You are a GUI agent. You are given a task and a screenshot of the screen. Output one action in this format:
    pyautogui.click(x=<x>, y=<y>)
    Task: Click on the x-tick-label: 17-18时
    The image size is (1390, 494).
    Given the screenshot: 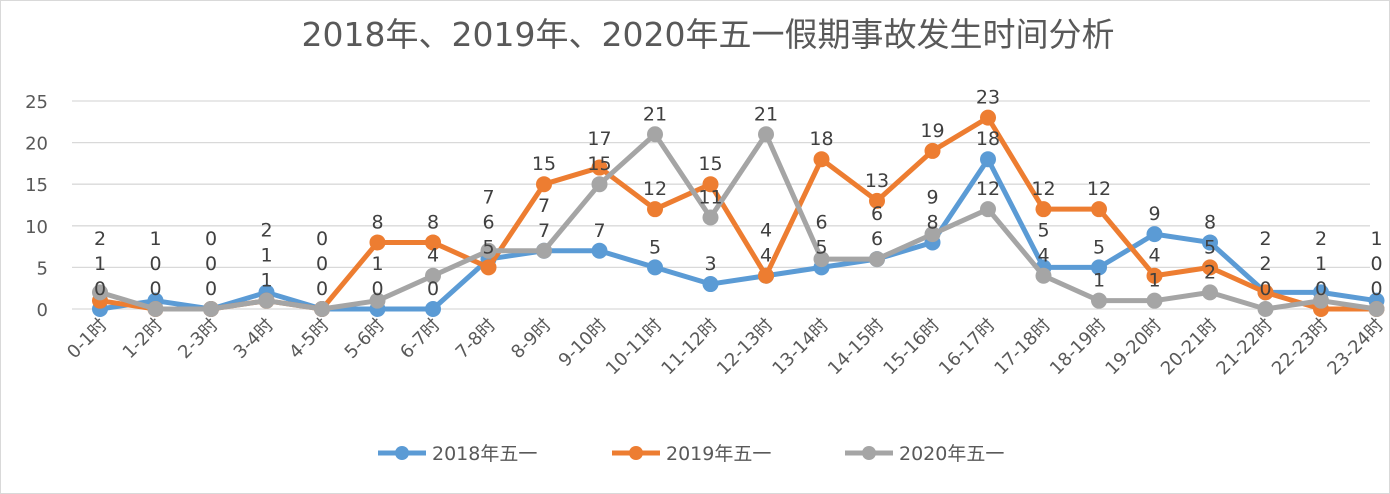 What is the action you would take?
    pyautogui.click(x=1022, y=347)
    